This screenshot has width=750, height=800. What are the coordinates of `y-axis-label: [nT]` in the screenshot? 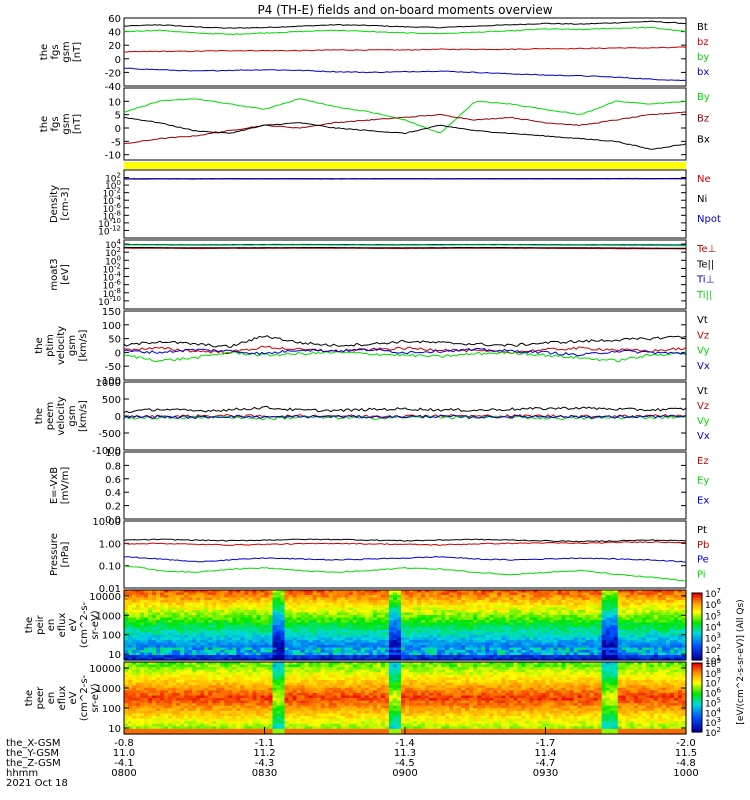 It's located at (77, 124).